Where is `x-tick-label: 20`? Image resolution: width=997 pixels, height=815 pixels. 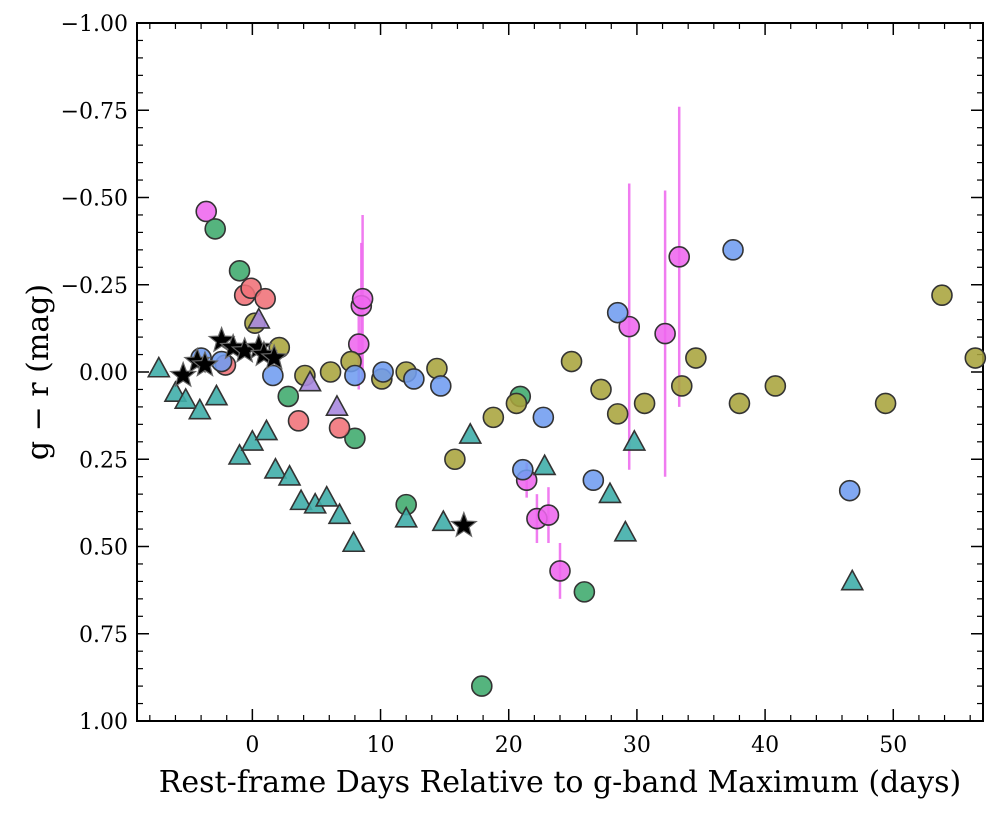 x-tick-label: 20 is located at coordinates (509, 745).